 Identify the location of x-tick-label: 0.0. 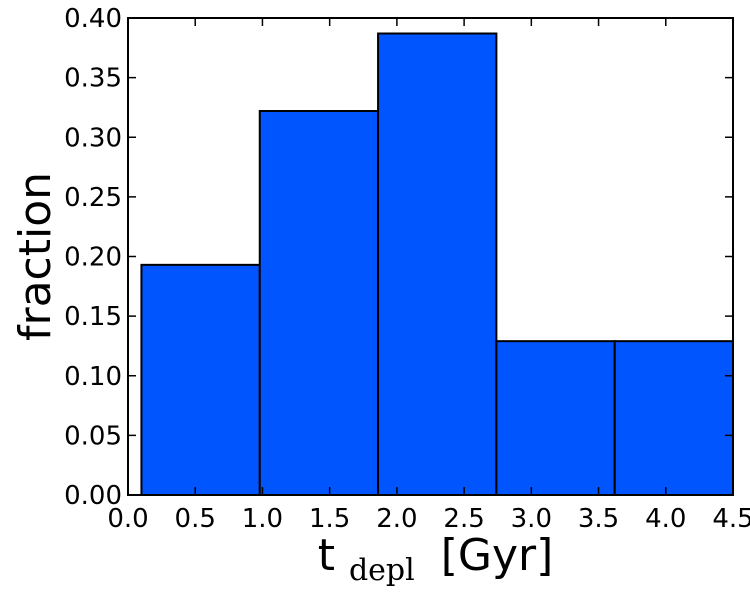
(127, 519).